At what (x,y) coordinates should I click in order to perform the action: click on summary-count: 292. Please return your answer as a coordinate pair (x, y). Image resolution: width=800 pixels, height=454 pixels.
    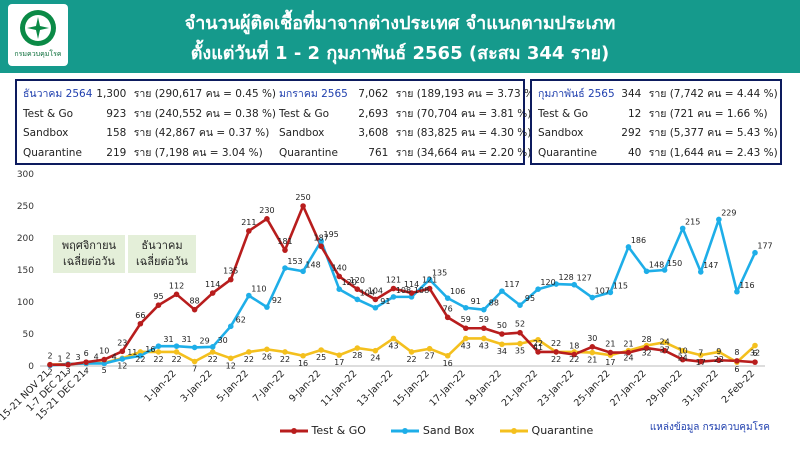
    Looking at the image, I should click on (631, 133).